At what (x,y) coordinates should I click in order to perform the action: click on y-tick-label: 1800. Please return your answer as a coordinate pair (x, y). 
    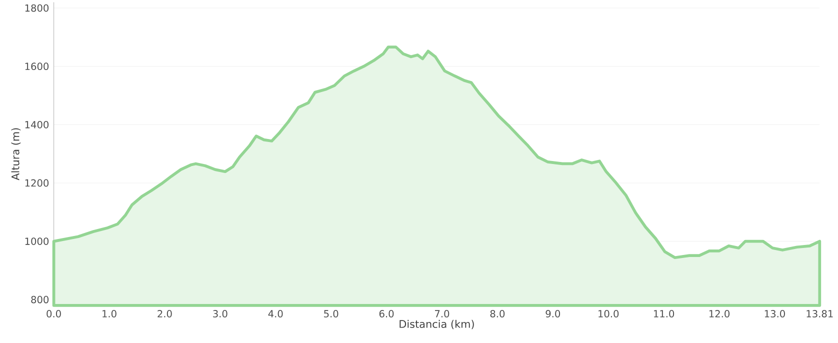
    Looking at the image, I should click on (37, 8).